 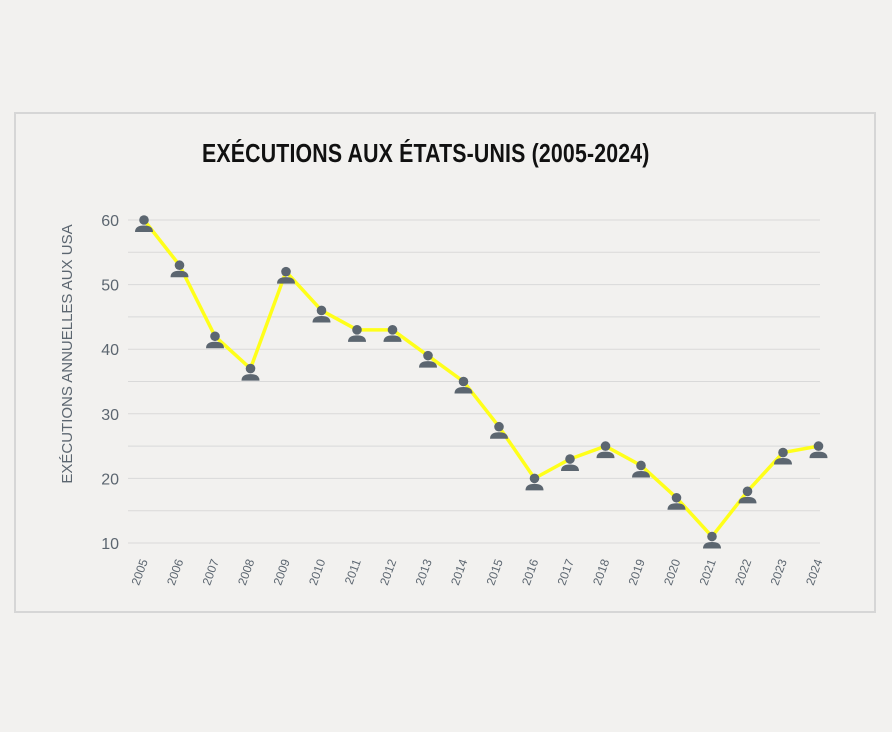 What do you see at coordinates (110, 350) in the screenshot?
I see `y-tick-label: 40` at bounding box center [110, 350].